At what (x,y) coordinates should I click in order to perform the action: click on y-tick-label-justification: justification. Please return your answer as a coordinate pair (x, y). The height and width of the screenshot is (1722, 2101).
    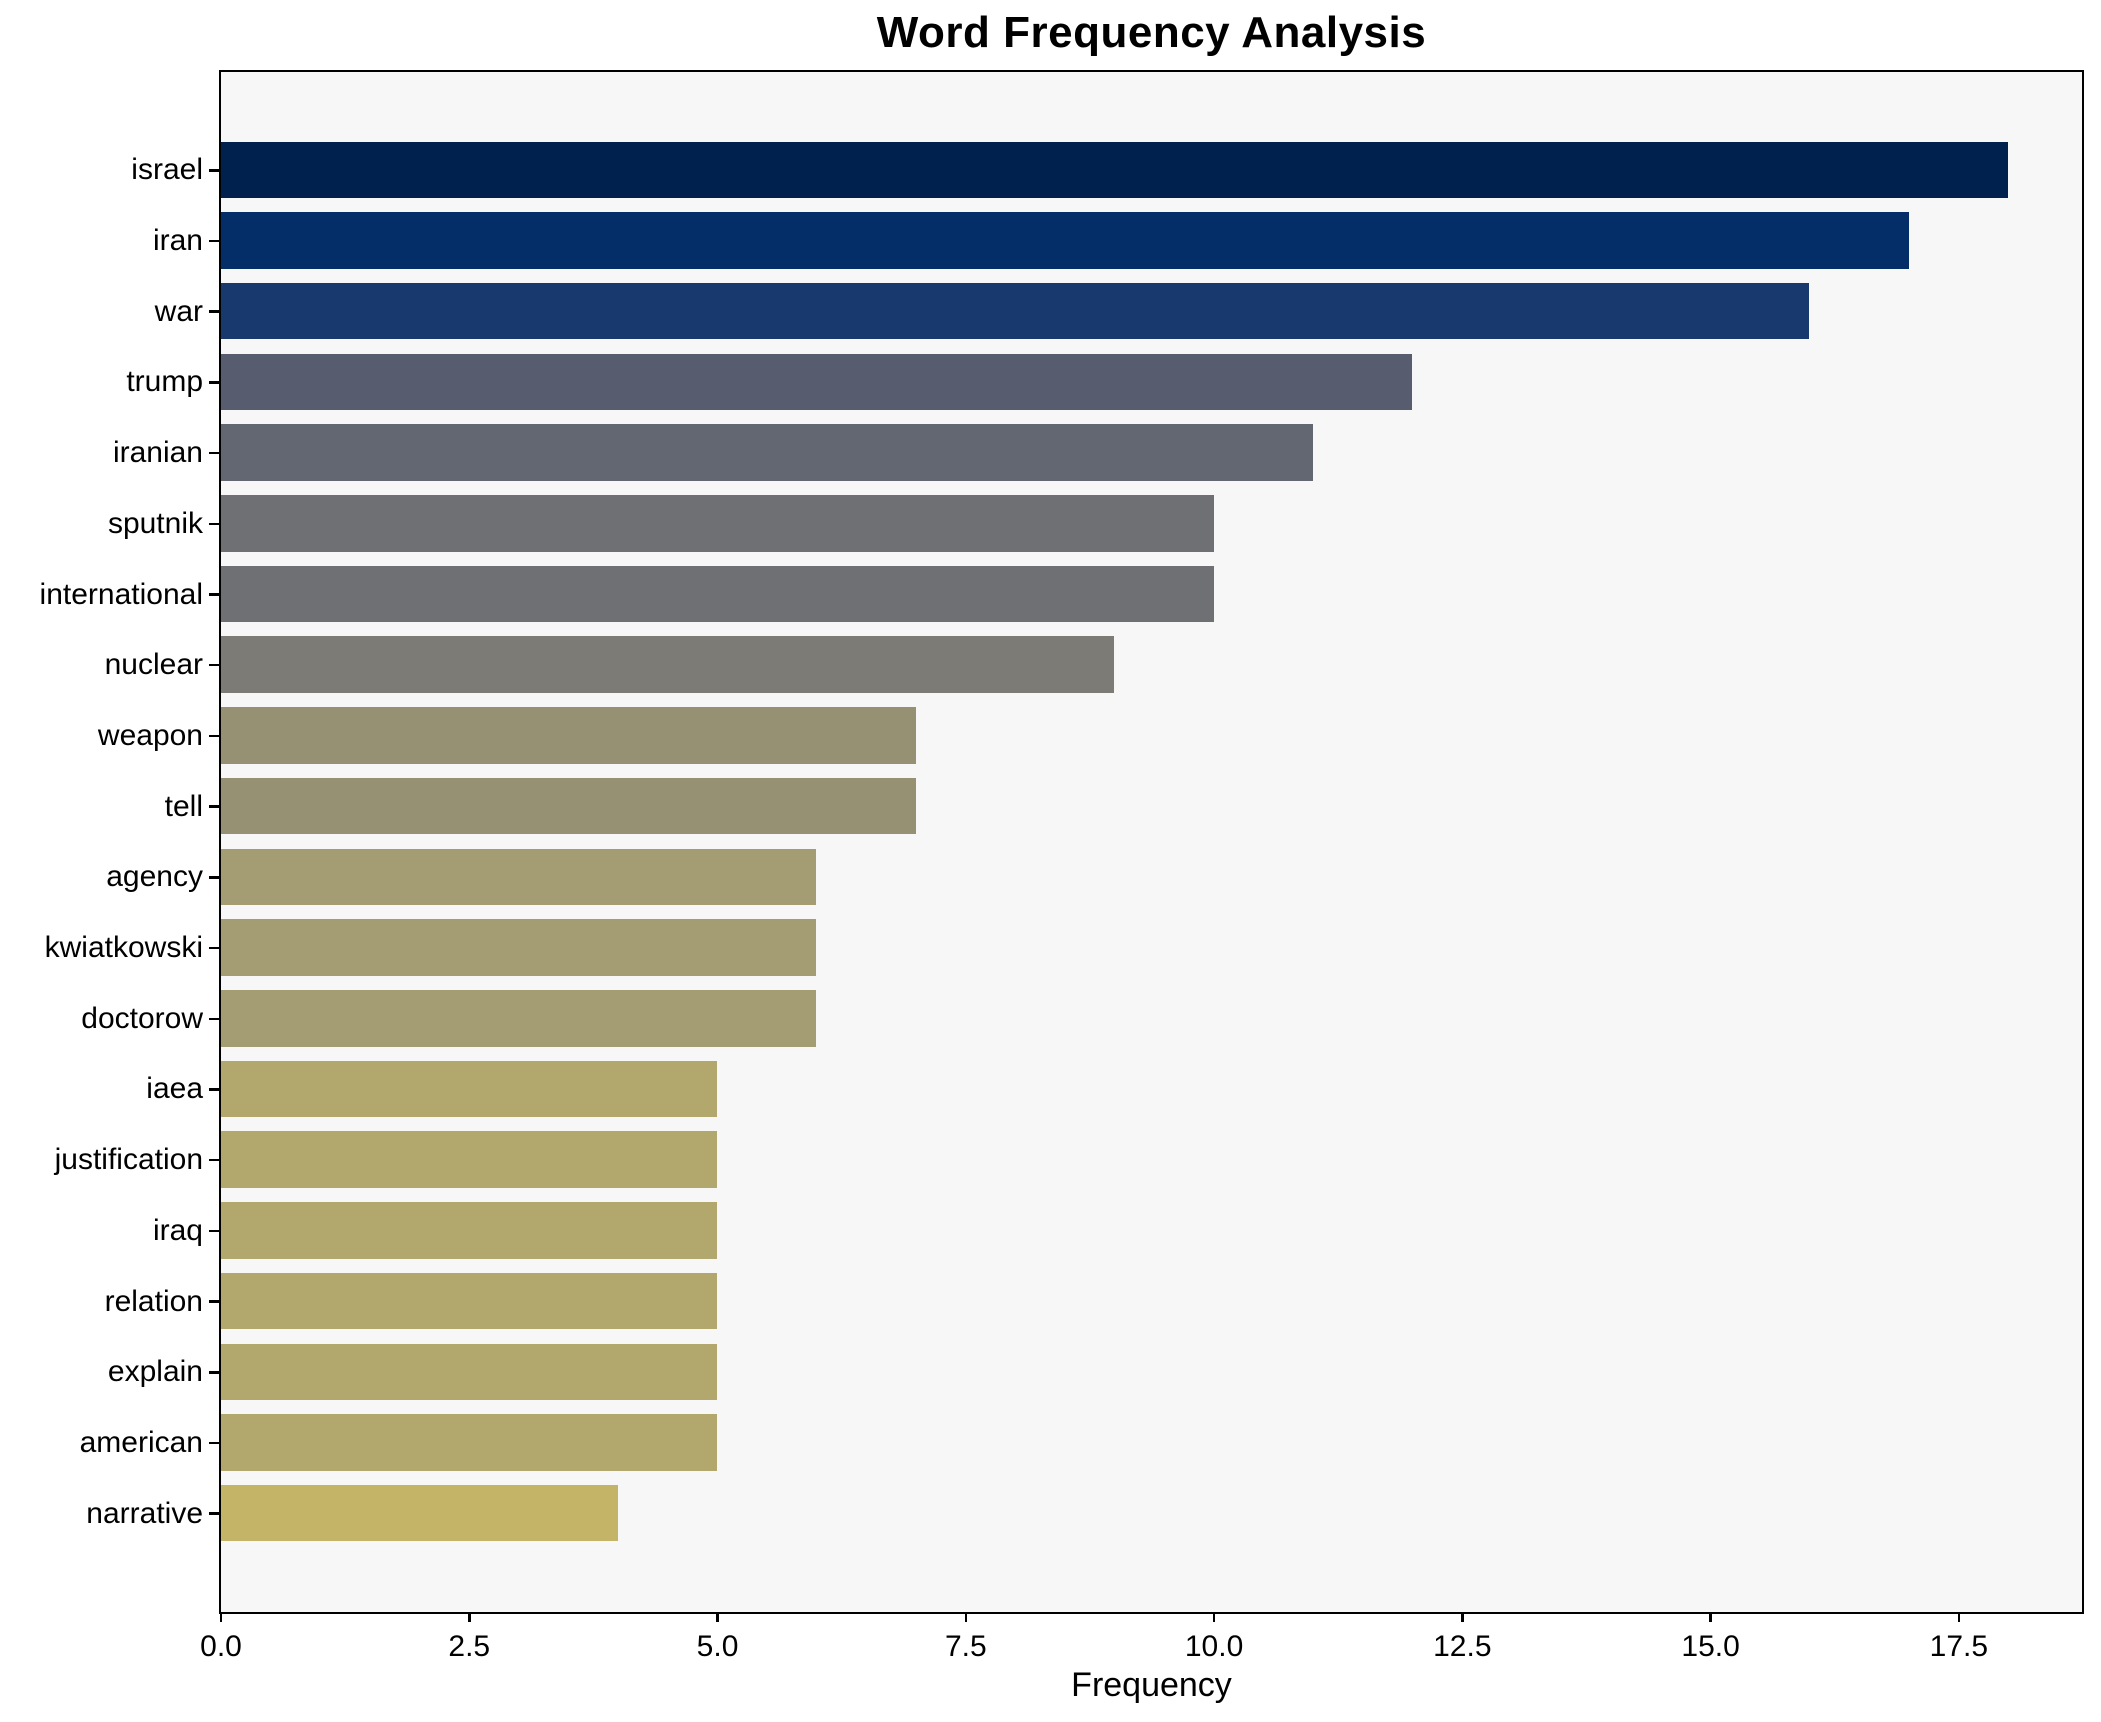
    Looking at the image, I should click on (128, 1160).